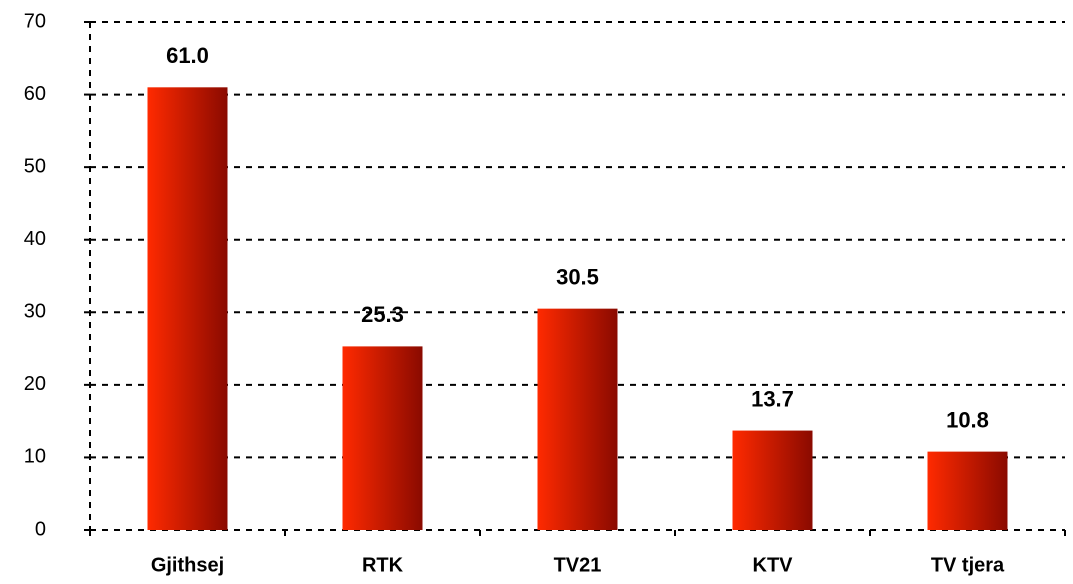 Image resolution: width=1073 pixels, height=584 pixels. Describe the element at coordinates (187, 55) in the screenshot. I see `value-label: 61.0` at that location.